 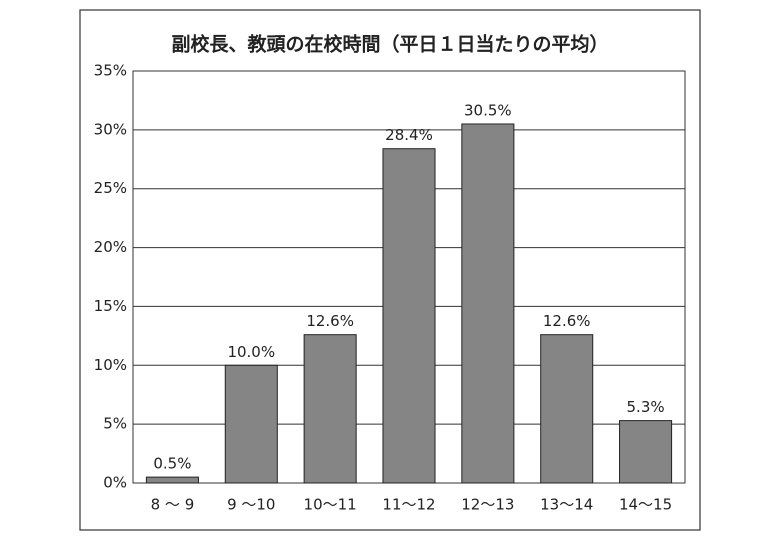 What do you see at coordinates (251, 505) in the screenshot?
I see `x-tick-label: 9 ～10` at bounding box center [251, 505].